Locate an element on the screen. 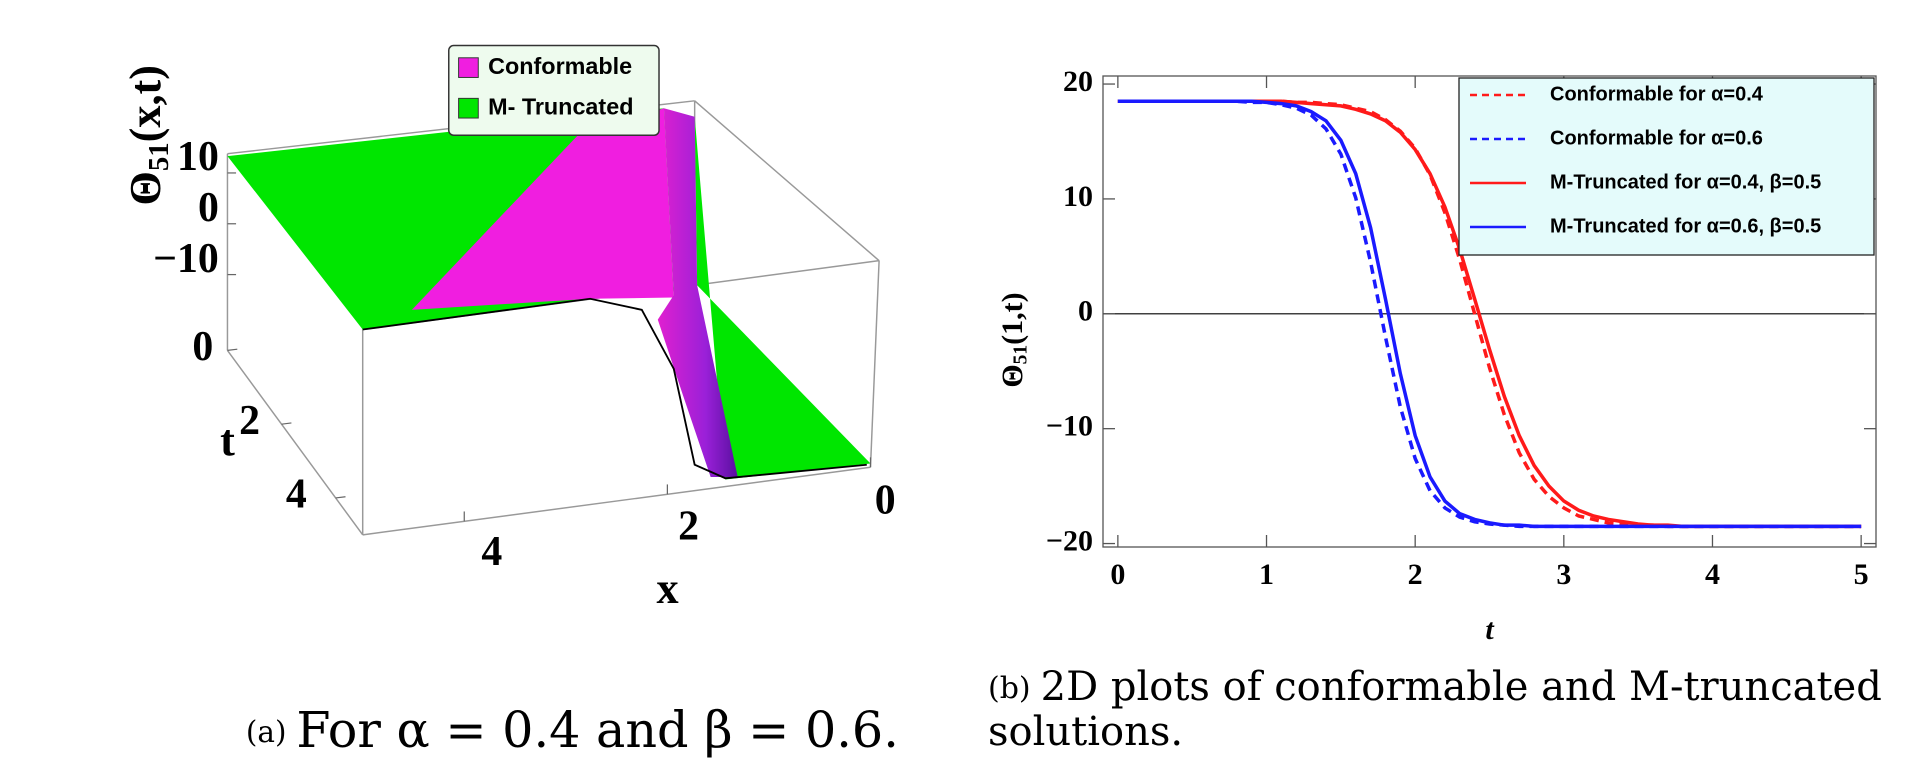 This screenshot has width=1918, height=766. z-tick-label: 0 is located at coordinates (208, 208).